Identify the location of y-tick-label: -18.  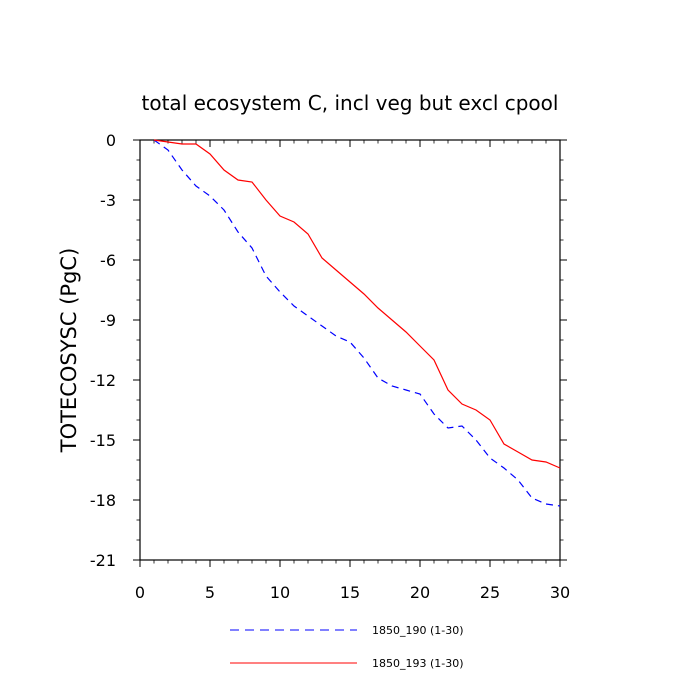
(103, 500).